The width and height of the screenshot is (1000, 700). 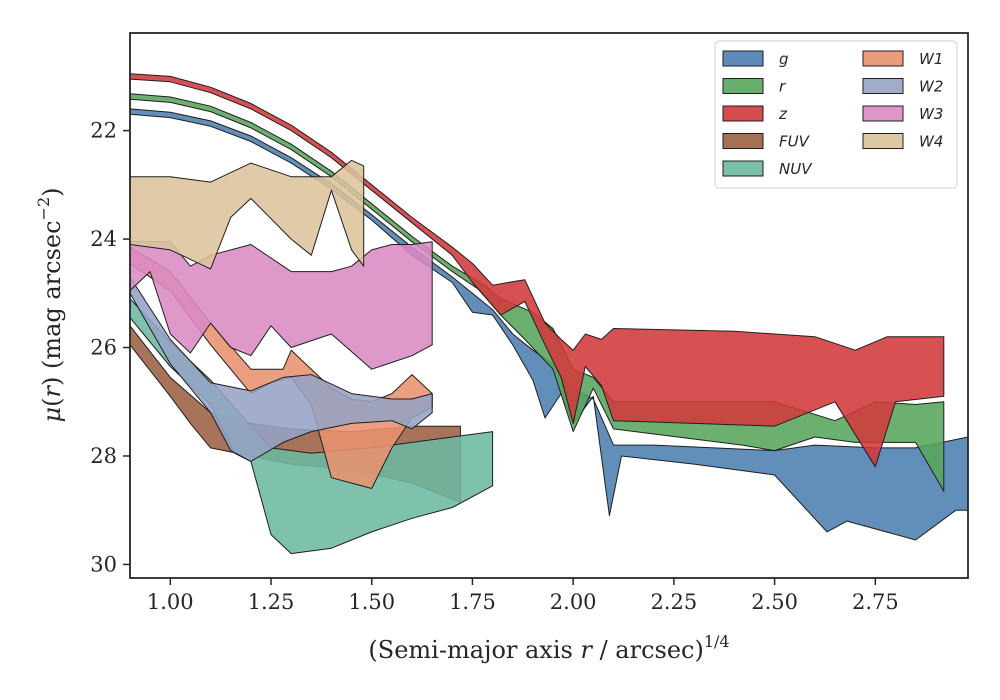 I want to click on legend-label-g: g, so click(x=784, y=59).